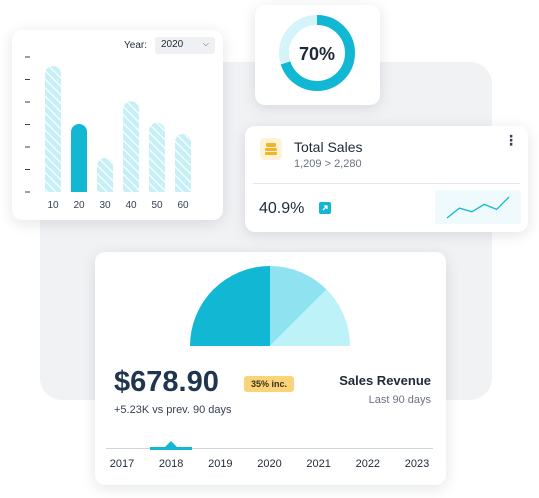 The image size is (539, 498). What do you see at coordinates (135, 45) in the screenshot?
I see `year-label: Year:` at bounding box center [135, 45].